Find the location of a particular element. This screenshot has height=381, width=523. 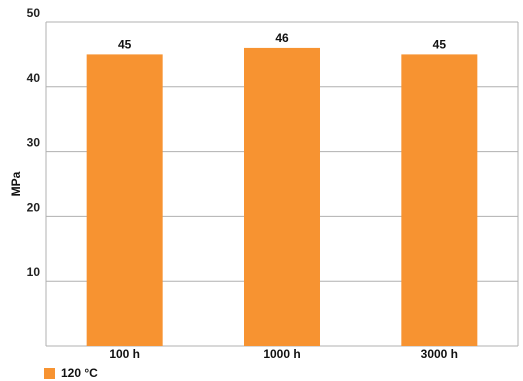

x-tick-label: 3000 h is located at coordinates (439, 354).